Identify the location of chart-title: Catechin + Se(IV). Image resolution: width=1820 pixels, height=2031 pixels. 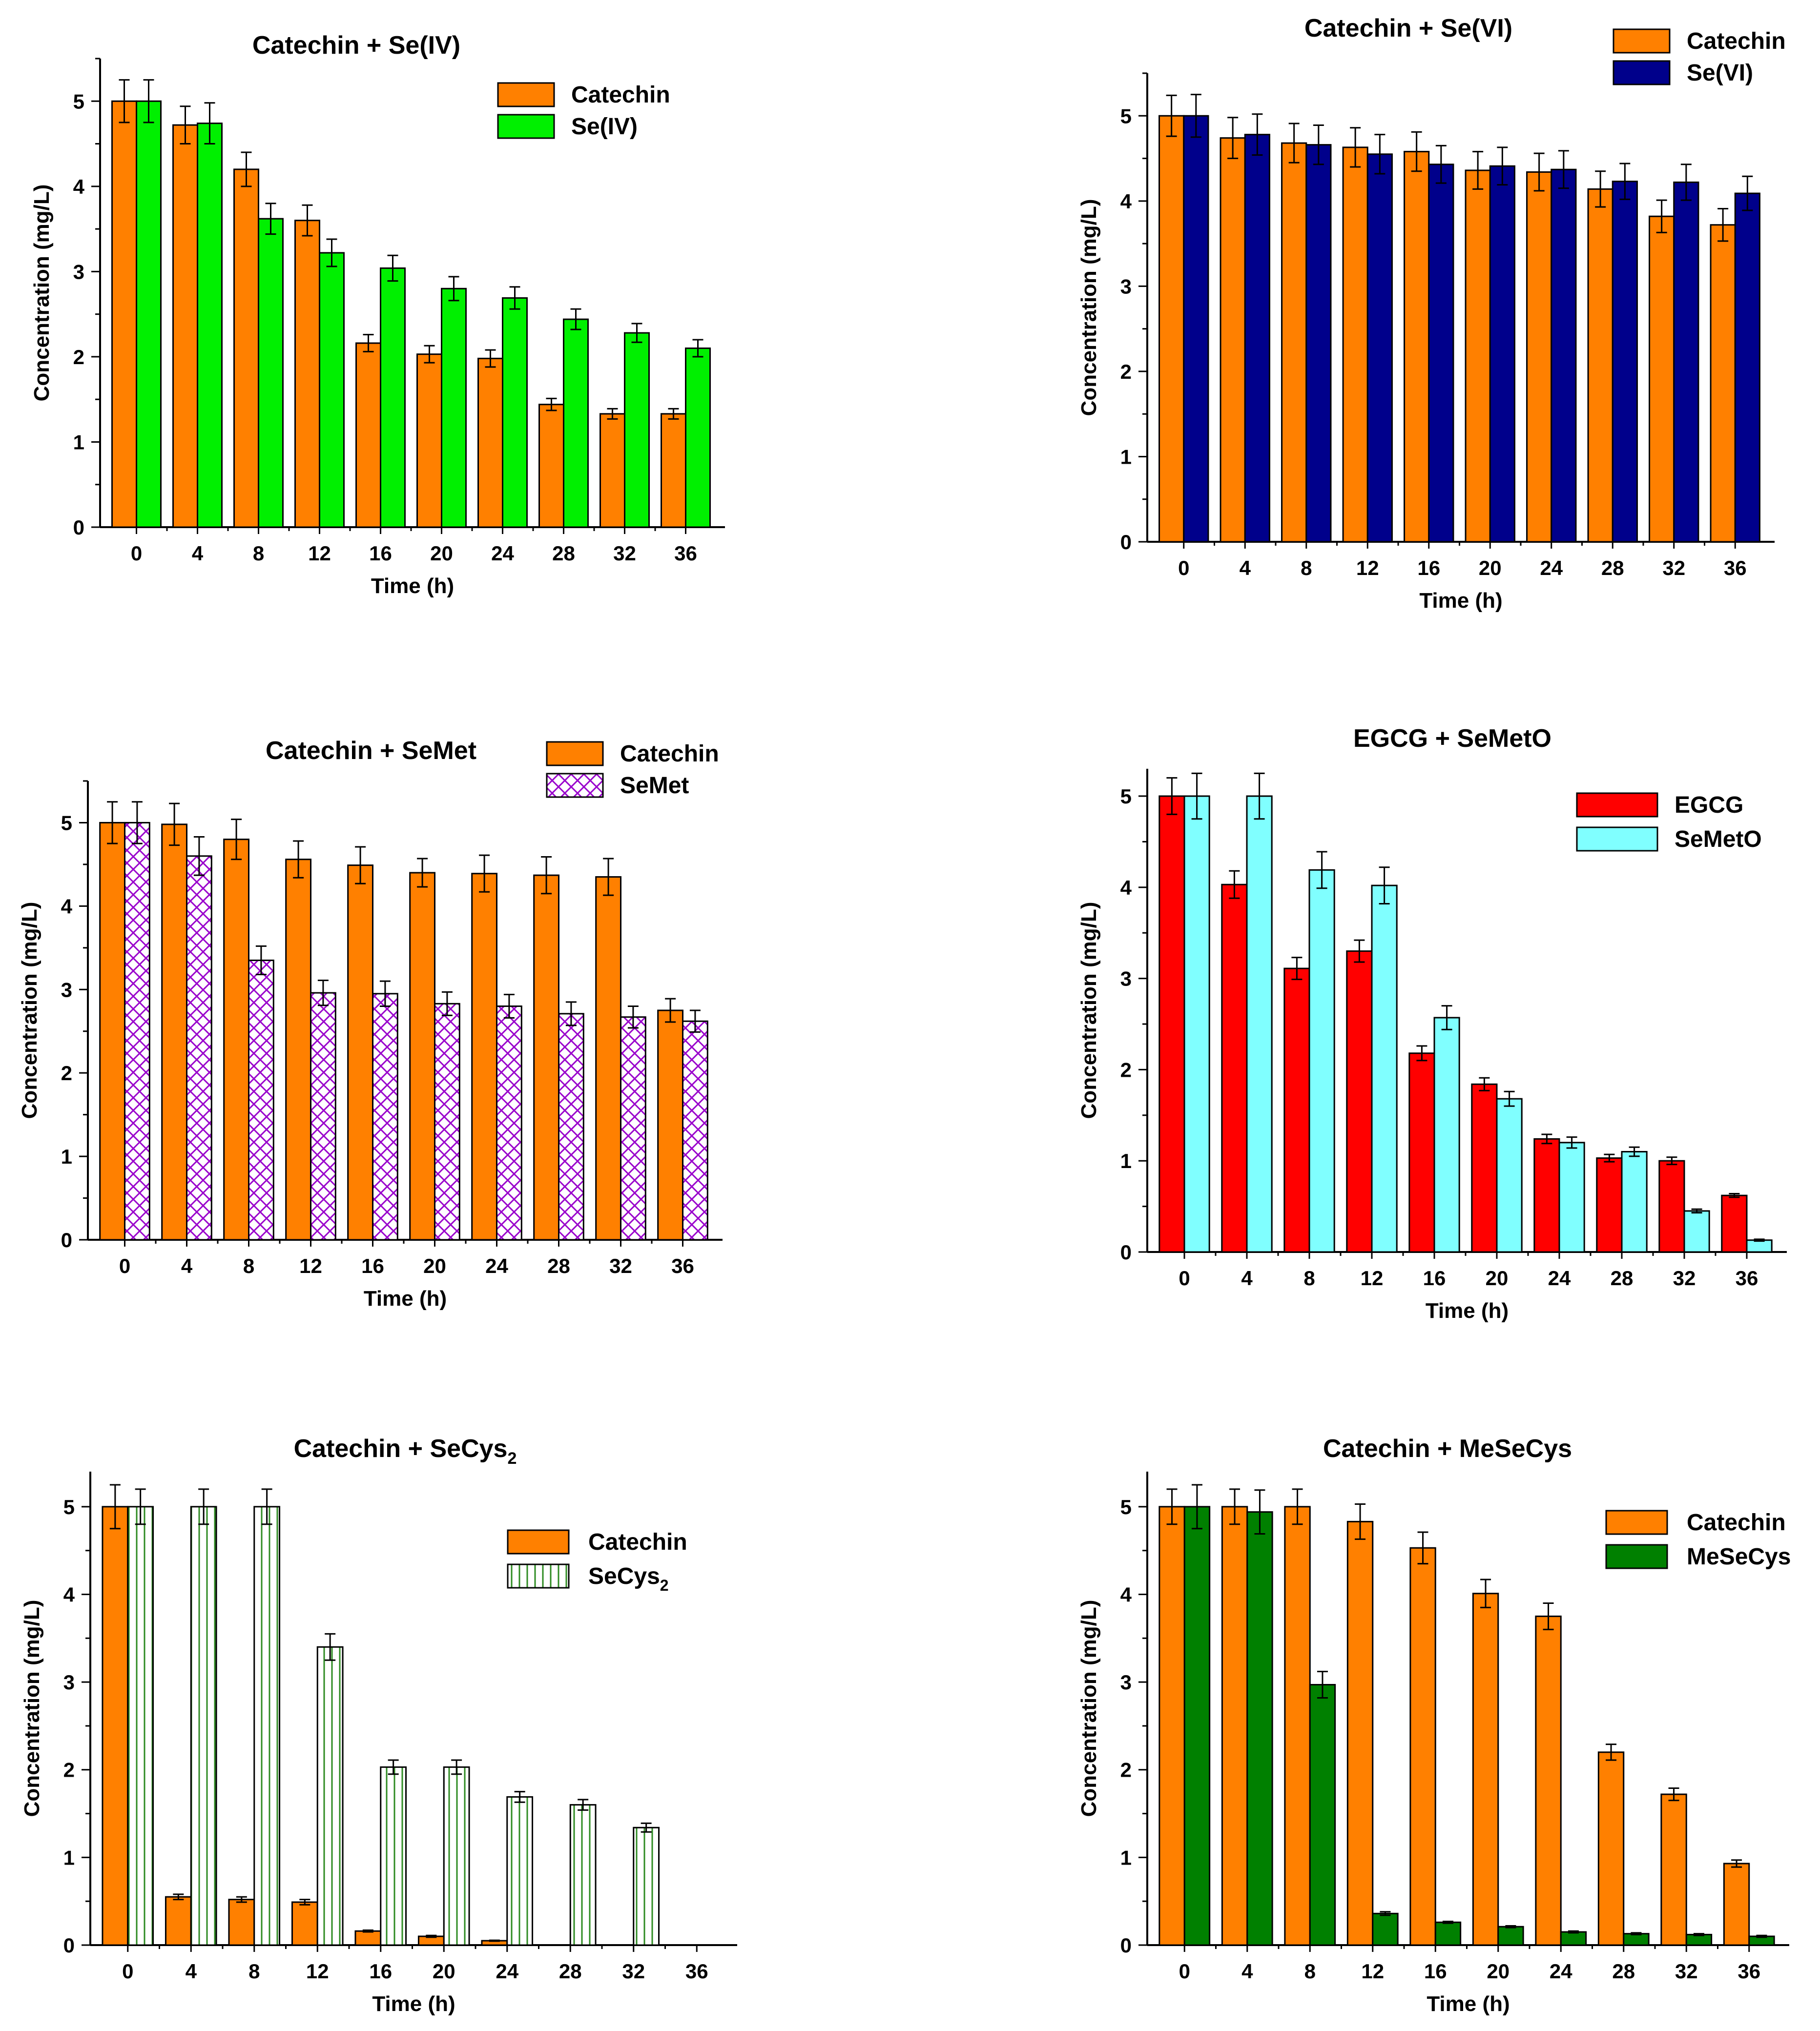
(356, 45).